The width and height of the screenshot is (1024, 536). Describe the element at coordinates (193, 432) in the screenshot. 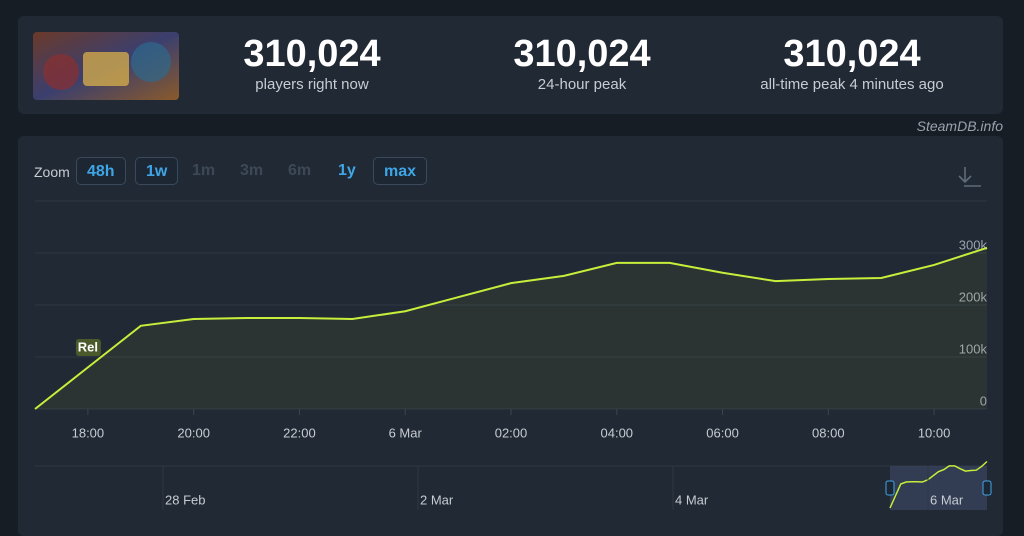

I see `x-tick-label: 20:00` at that location.